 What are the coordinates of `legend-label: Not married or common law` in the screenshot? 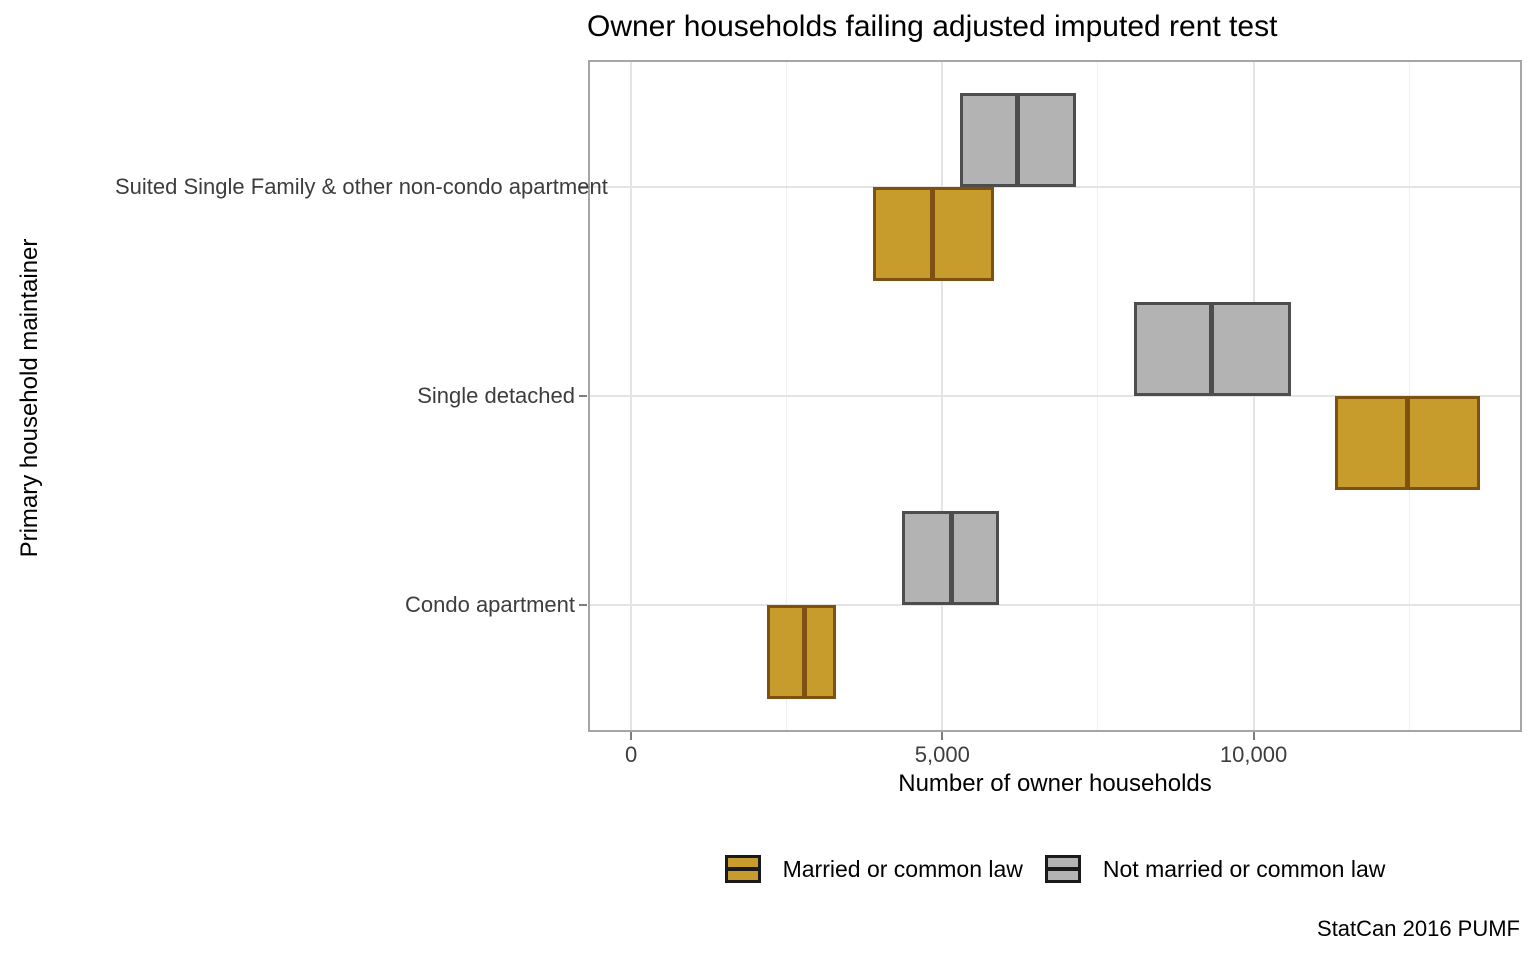 It's located at (1244, 868).